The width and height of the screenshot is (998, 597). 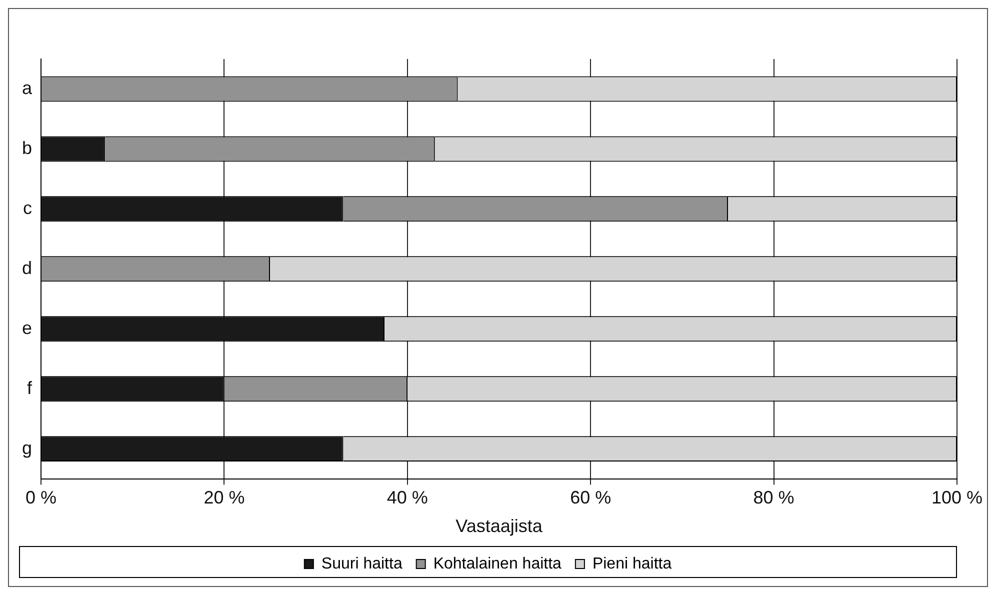 I want to click on y-tick-label: c, so click(x=27, y=208).